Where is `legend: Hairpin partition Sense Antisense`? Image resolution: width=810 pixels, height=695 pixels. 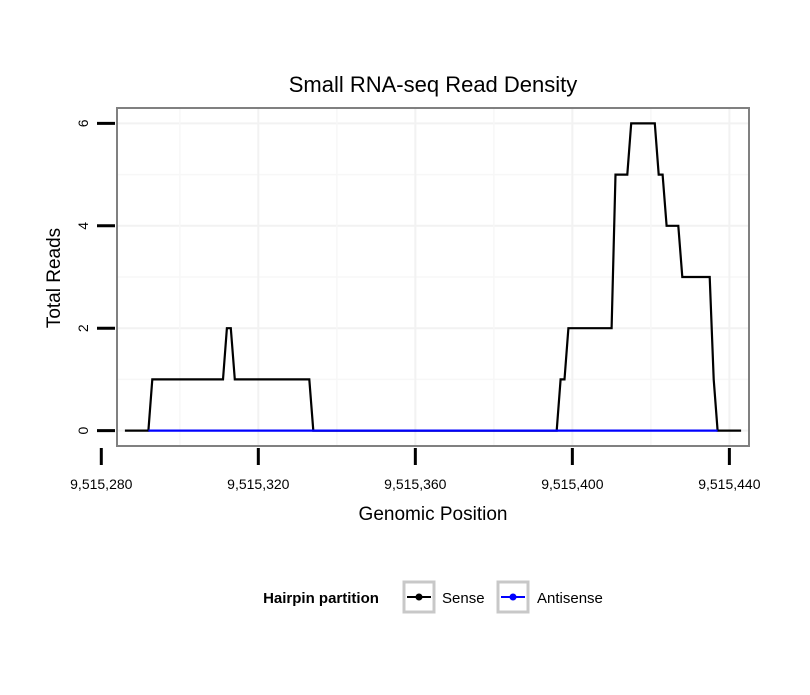
legend: Hairpin partition Sense Antisense is located at coordinates (433, 597).